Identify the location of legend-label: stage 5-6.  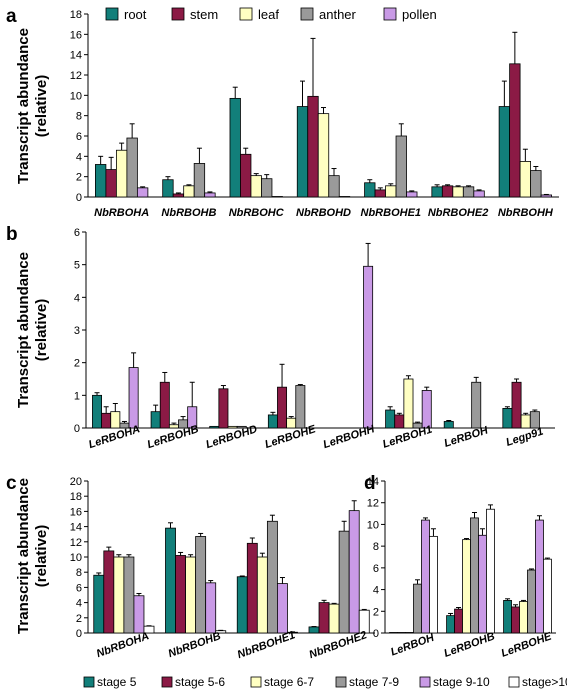
(200, 682).